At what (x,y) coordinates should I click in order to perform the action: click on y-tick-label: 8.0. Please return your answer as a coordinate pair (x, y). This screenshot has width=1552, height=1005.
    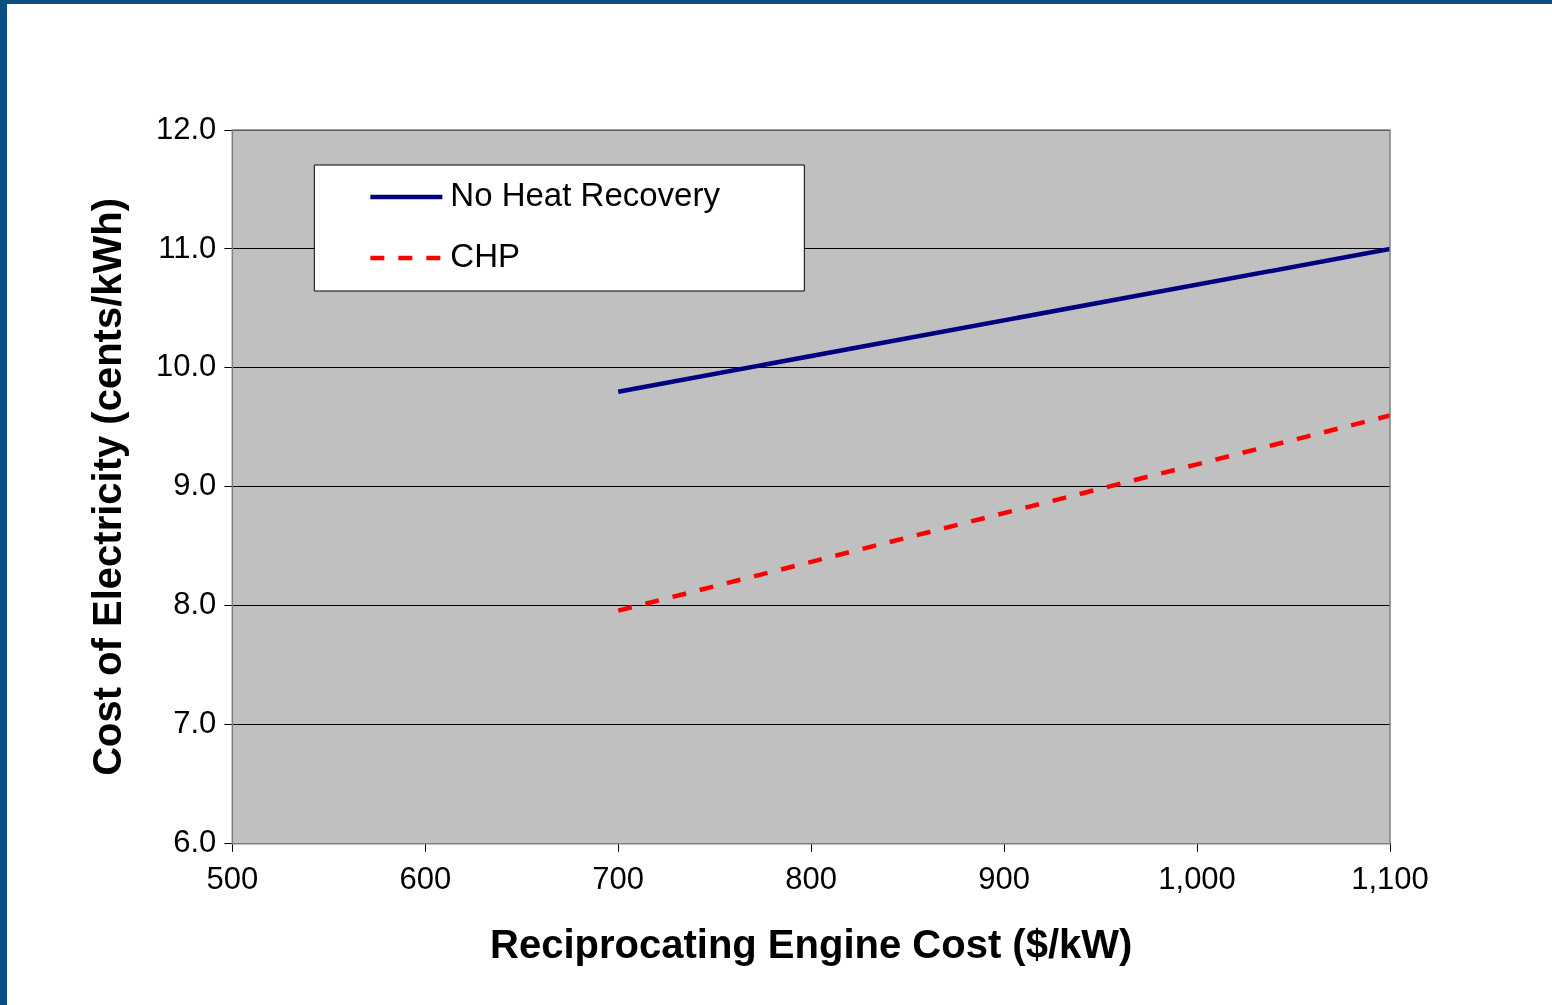
    Looking at the image, I should click on (195, 604).